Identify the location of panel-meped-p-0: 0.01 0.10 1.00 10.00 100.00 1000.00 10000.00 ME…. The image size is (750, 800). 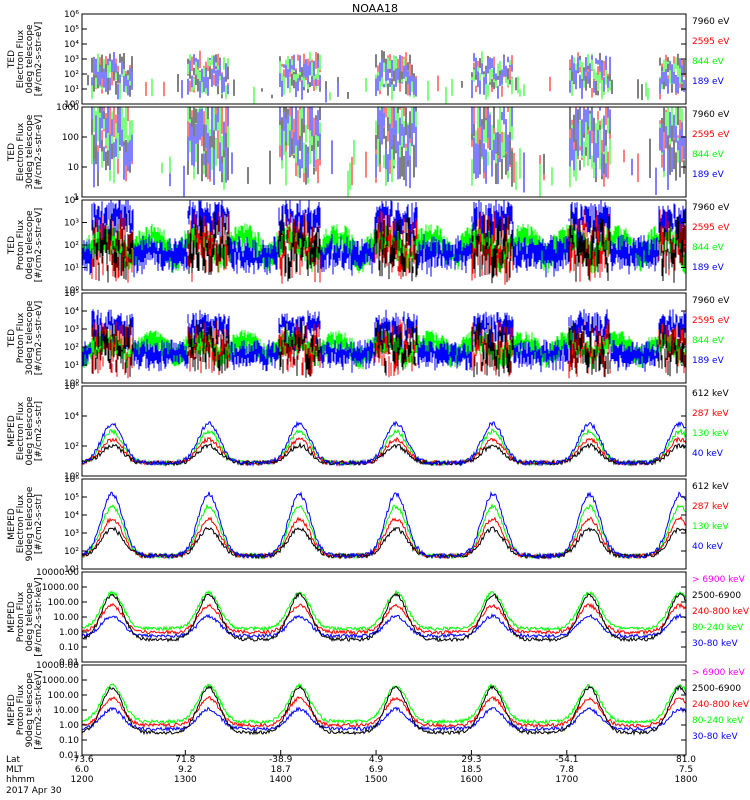
(378, 618).